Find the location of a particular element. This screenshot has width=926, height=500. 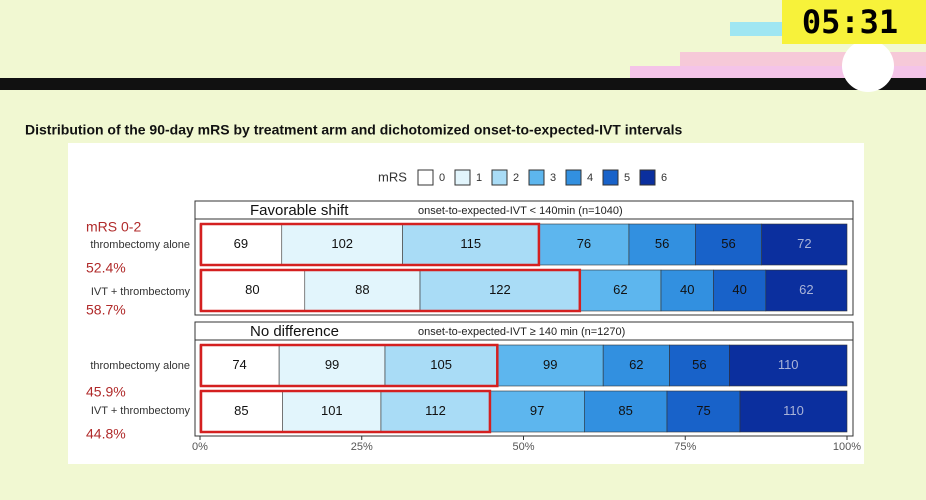

segment-label: 112 is located at coordinates (435, 410).